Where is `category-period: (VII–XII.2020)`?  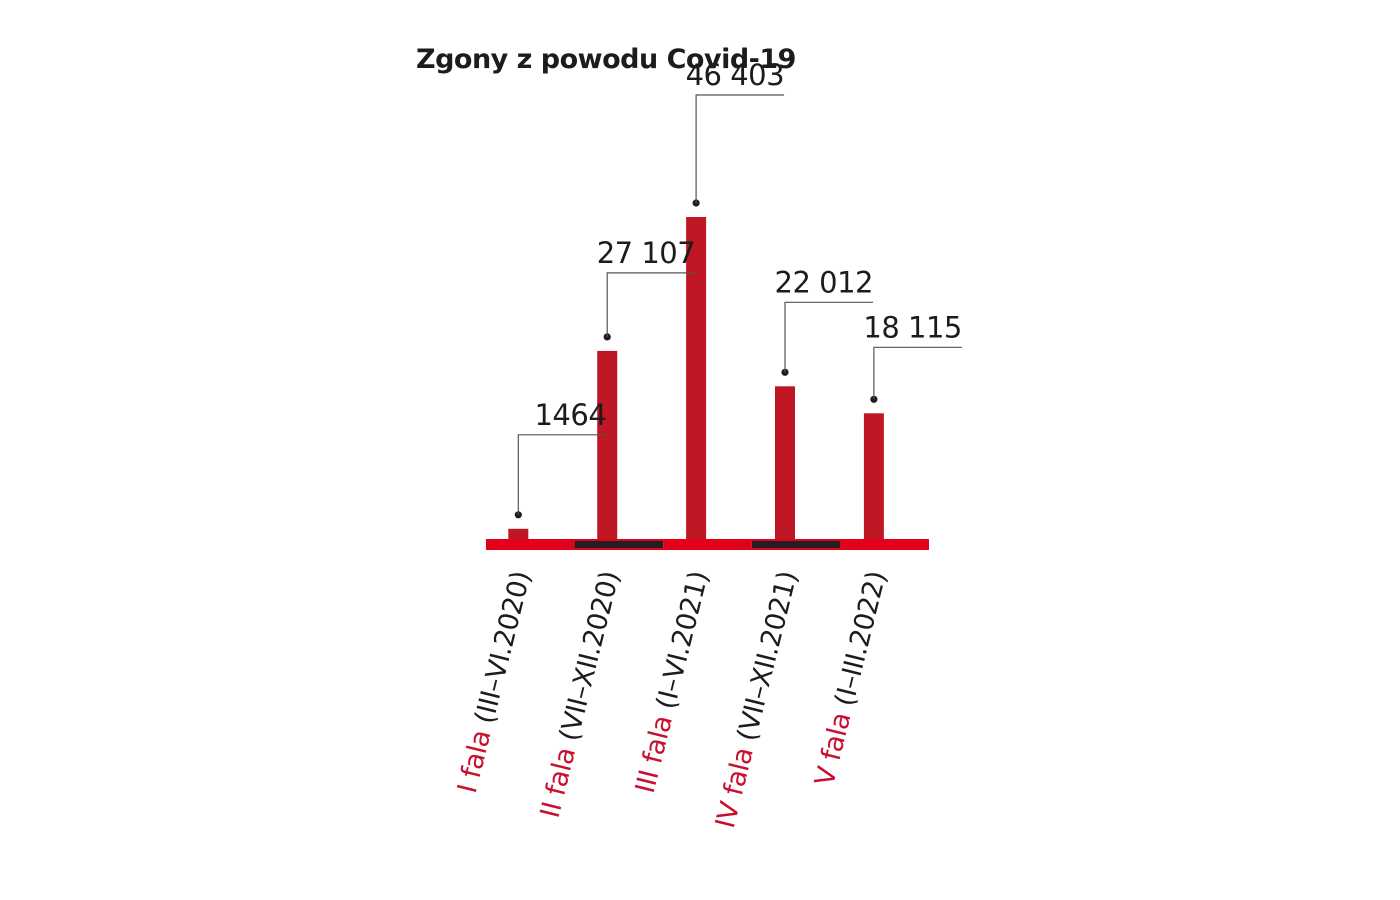
category-period: (VII–XII.2020) is located at coordinates (590, 656).